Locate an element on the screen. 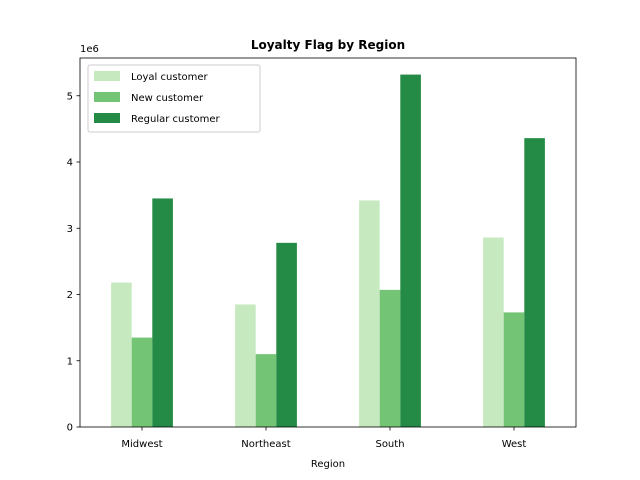 This screenshot has width=640, height=480. y-tick-label: 3 is located at coordinates (70, 229).